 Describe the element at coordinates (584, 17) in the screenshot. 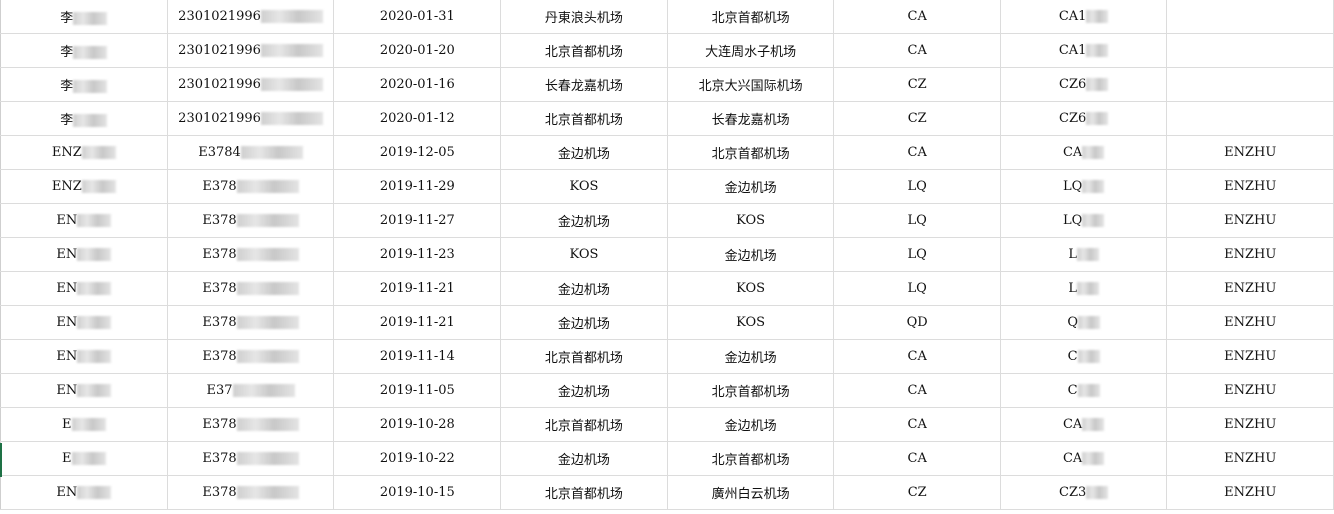

I see `departure-cell: 丹東浪头机场` at that location.